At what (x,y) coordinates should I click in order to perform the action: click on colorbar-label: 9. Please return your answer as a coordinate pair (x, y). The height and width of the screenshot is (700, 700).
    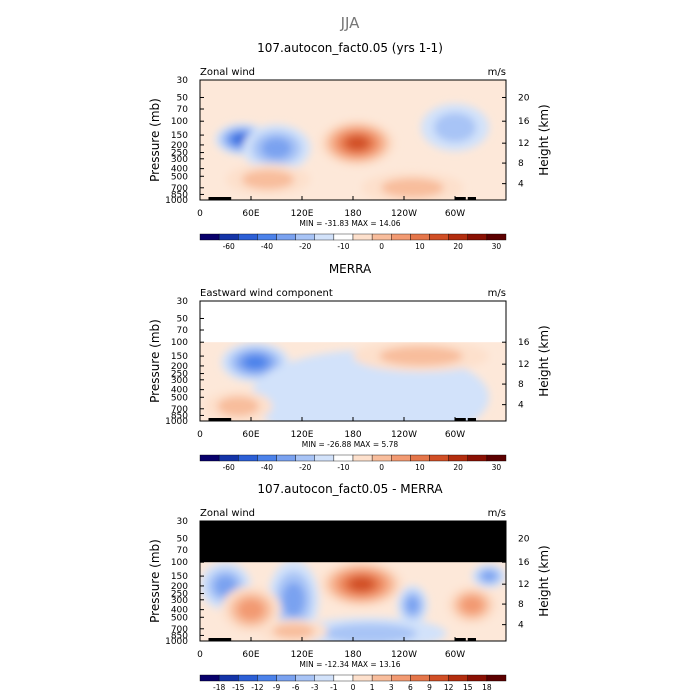
    Looking at the image, I should click on (429, 687).